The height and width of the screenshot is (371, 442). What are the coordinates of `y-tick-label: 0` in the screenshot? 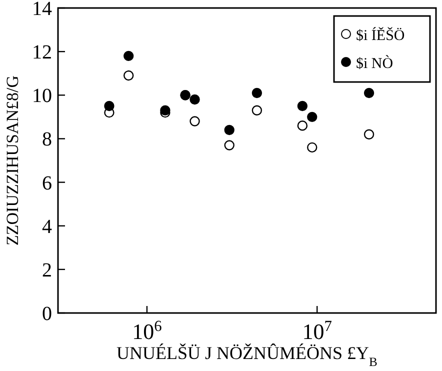 It's located at (47, 314).